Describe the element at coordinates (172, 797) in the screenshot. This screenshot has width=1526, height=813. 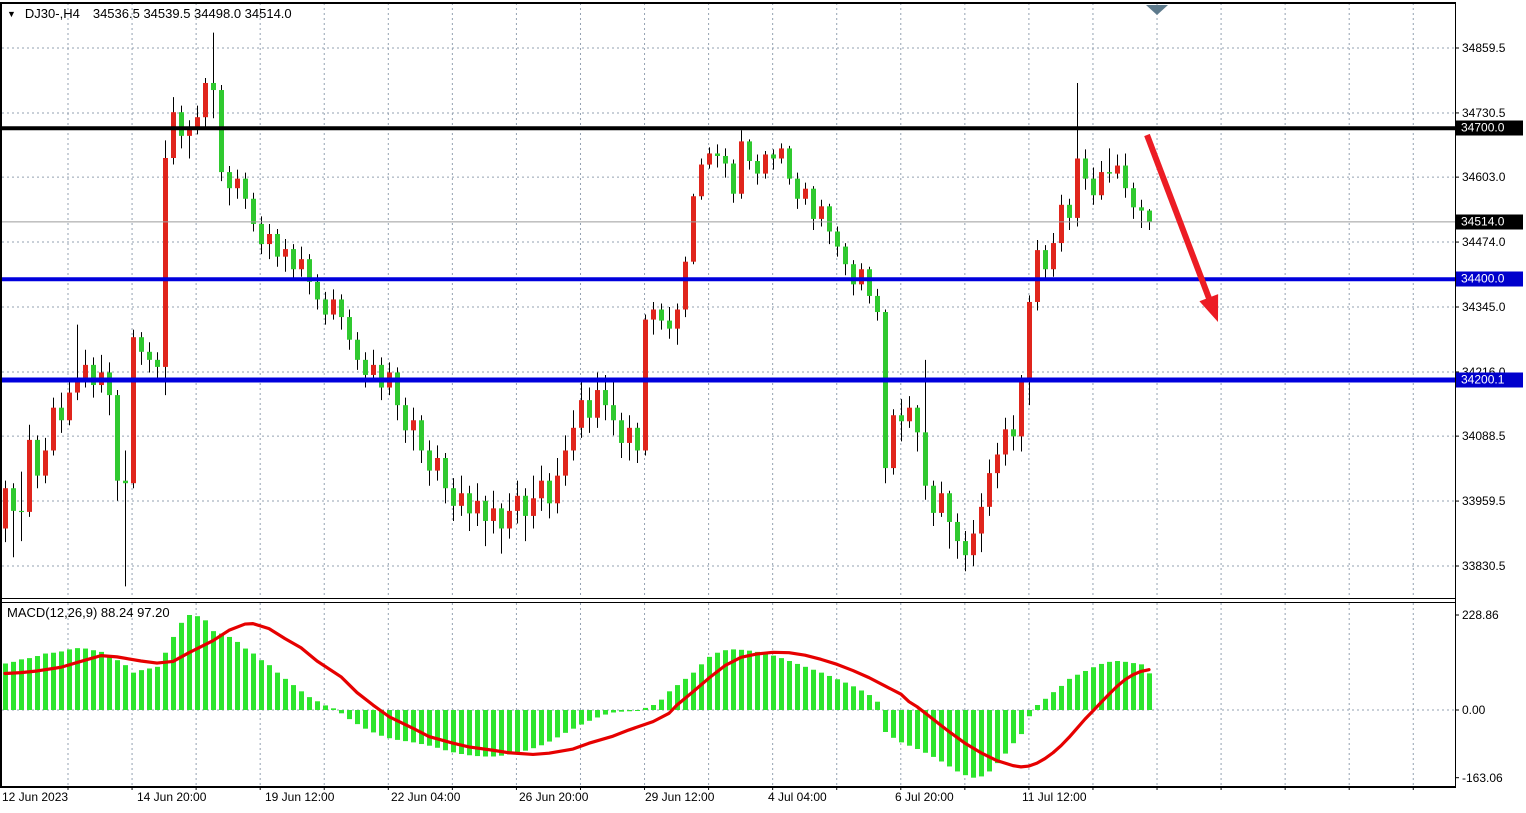
I see `time-axis-label: 14 Jun 20:00` at that location.